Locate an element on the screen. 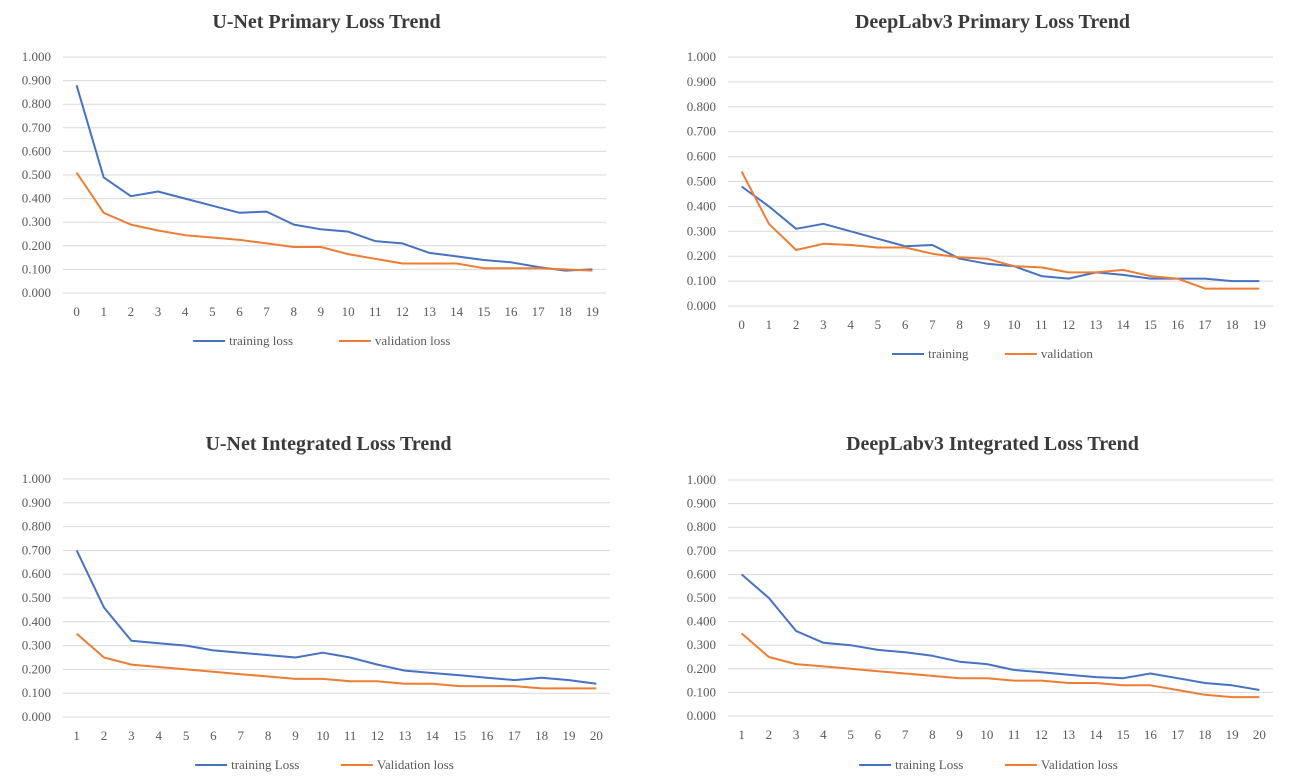  x-tick-label: 2 is located at coordinates (131, 311).